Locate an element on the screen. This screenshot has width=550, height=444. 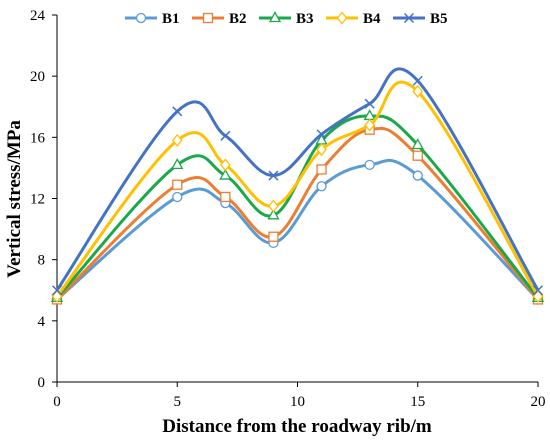
x-ticks: 0 5 10 15 20 is located at coordinates (299, 396).